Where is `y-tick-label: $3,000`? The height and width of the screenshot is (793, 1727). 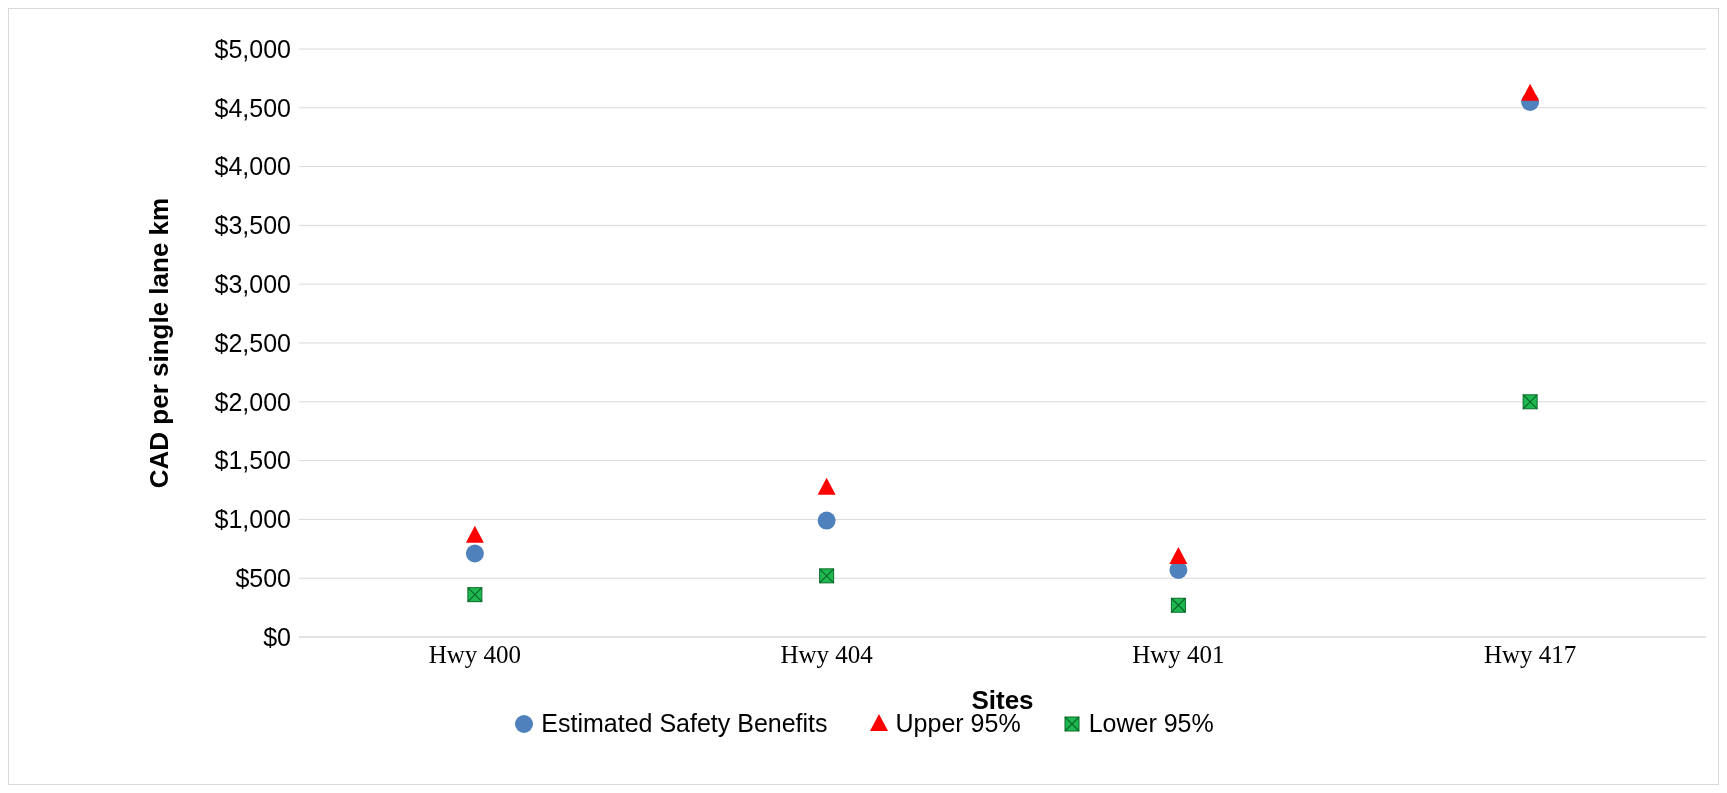
y-tick-label: $3,000 is located at coordinates (252, 284).